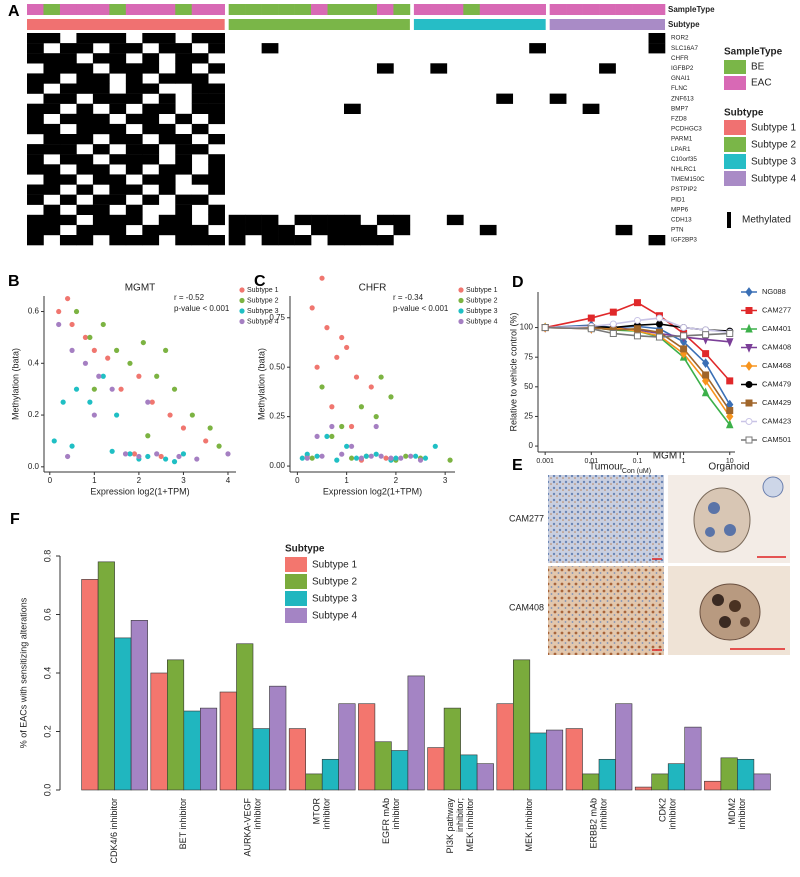  Describe the element at coordinates (528, 356) in the screenshot. I see `y-tick-label: 75` at that location.